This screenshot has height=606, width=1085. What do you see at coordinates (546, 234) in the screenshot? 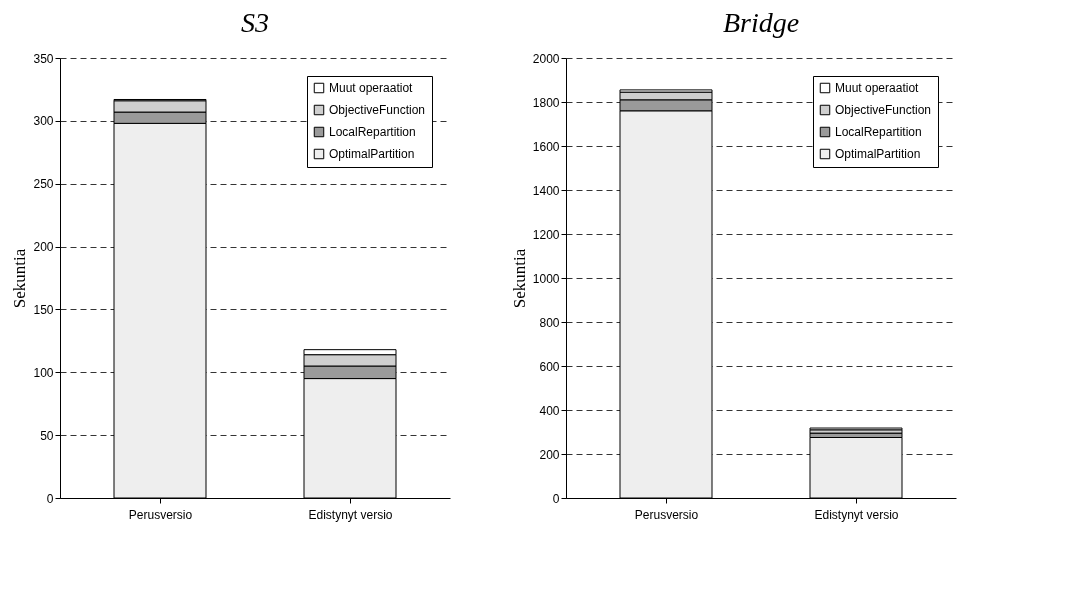
I see `y-tick-label: 1200` at bounding box center [546, 234].